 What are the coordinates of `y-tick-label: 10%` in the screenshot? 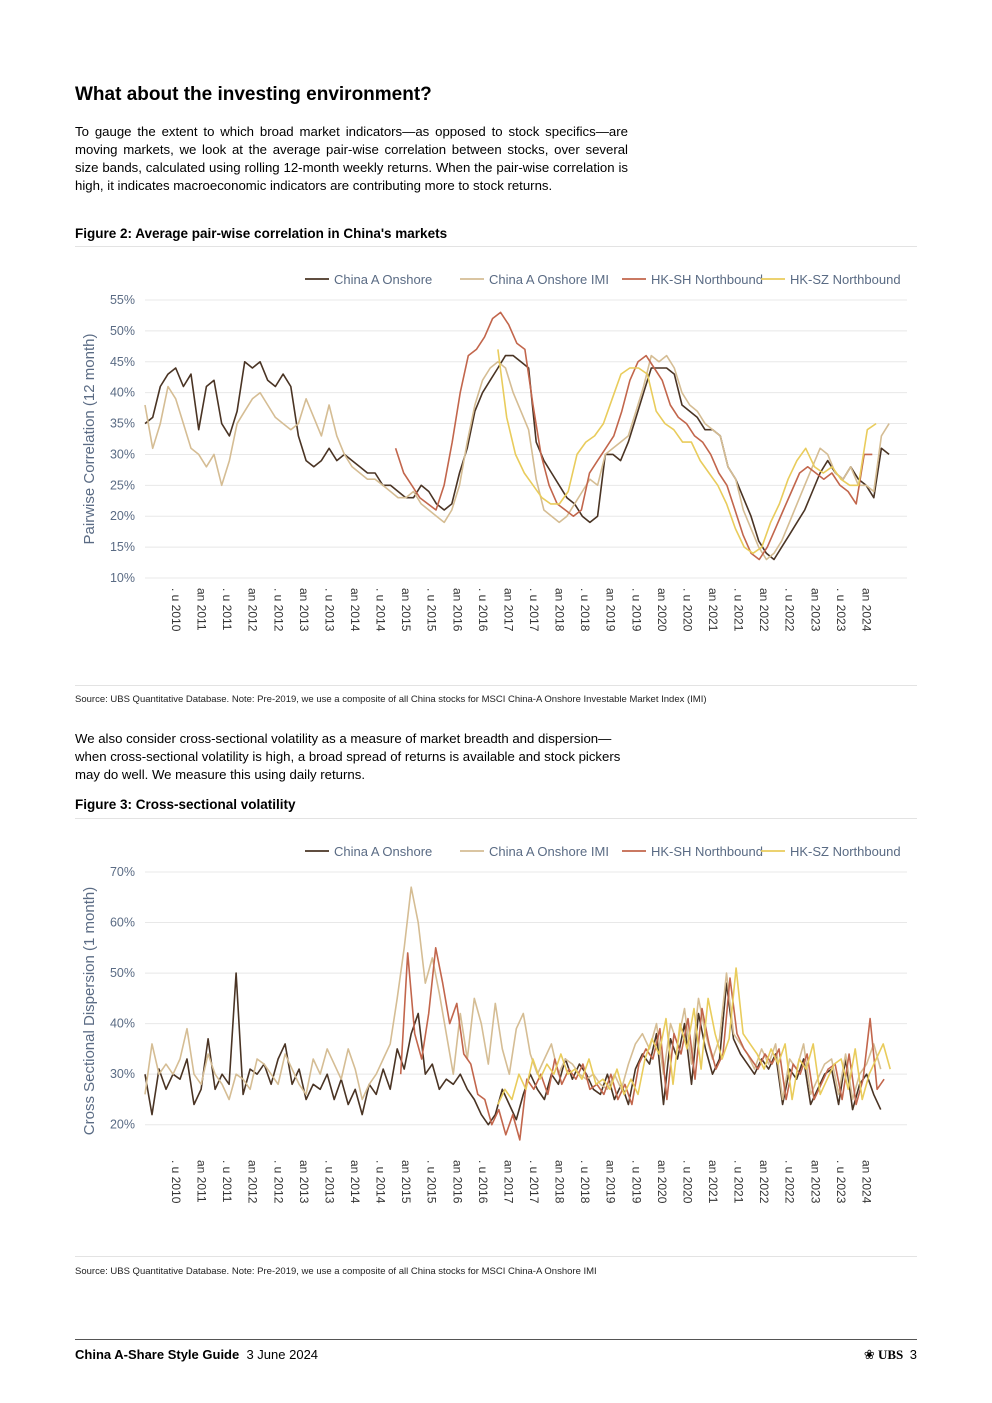 It's located at (122, 578).